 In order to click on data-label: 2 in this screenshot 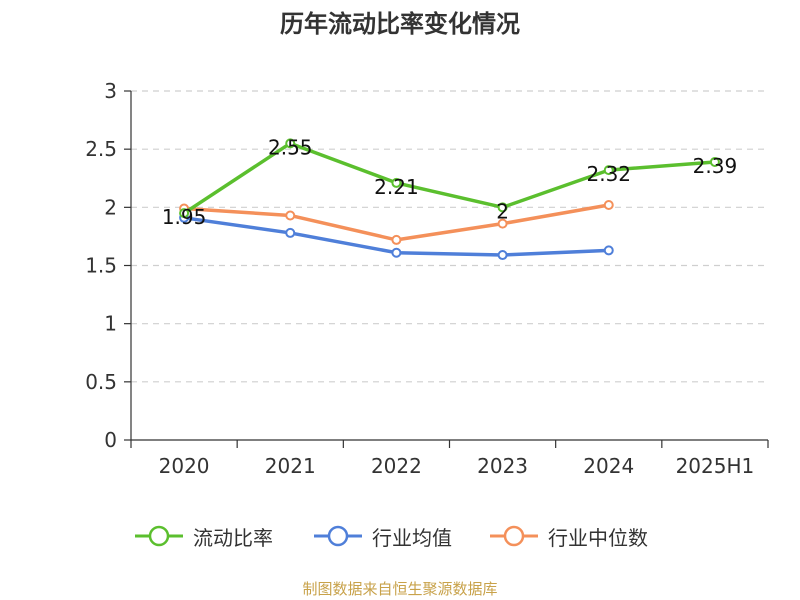, I will do `click(502, 211)`.